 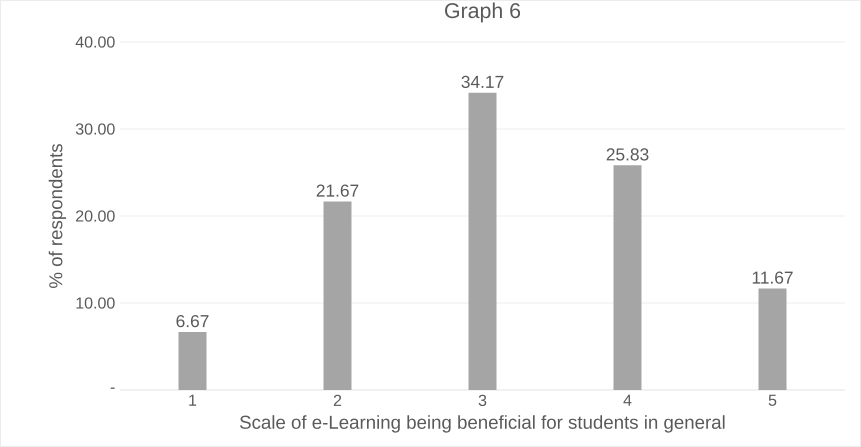 I want to click on y-tick-label: 40.00, so click(x=95, y=42).